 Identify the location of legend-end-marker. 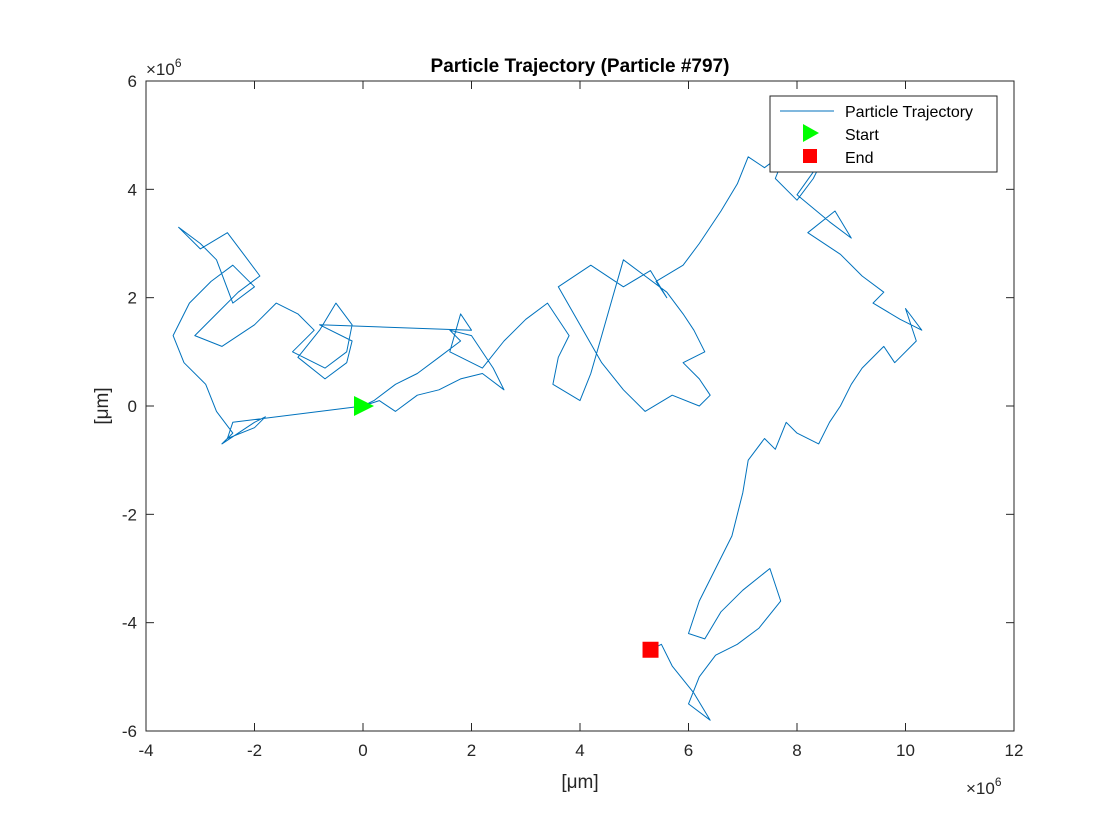
(810, 156).